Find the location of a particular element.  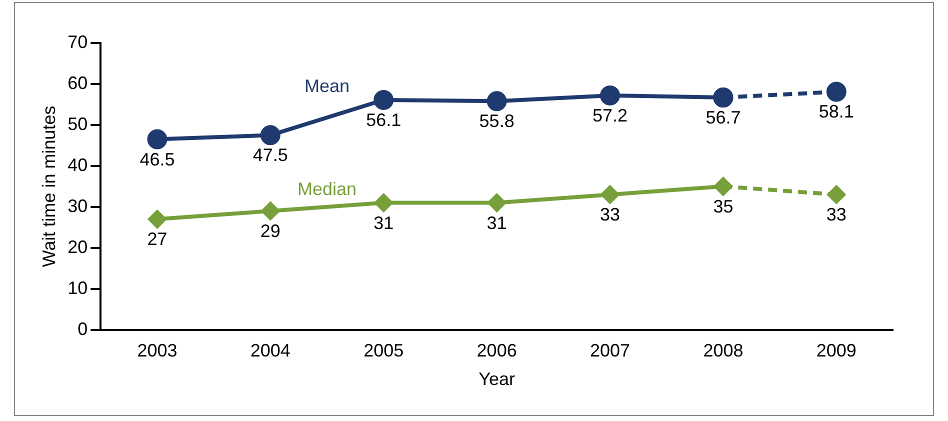

data-label: 55.8 is located at coordinates (496, 121).